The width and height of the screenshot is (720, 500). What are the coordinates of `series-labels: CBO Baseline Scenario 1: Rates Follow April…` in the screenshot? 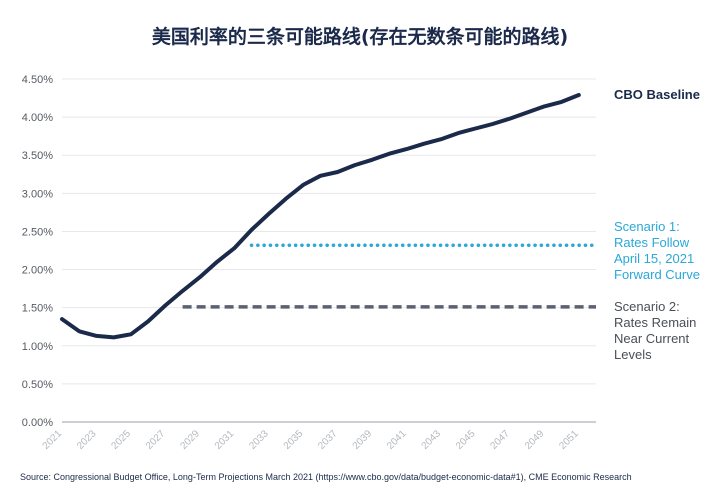 It's located at (657, 224).